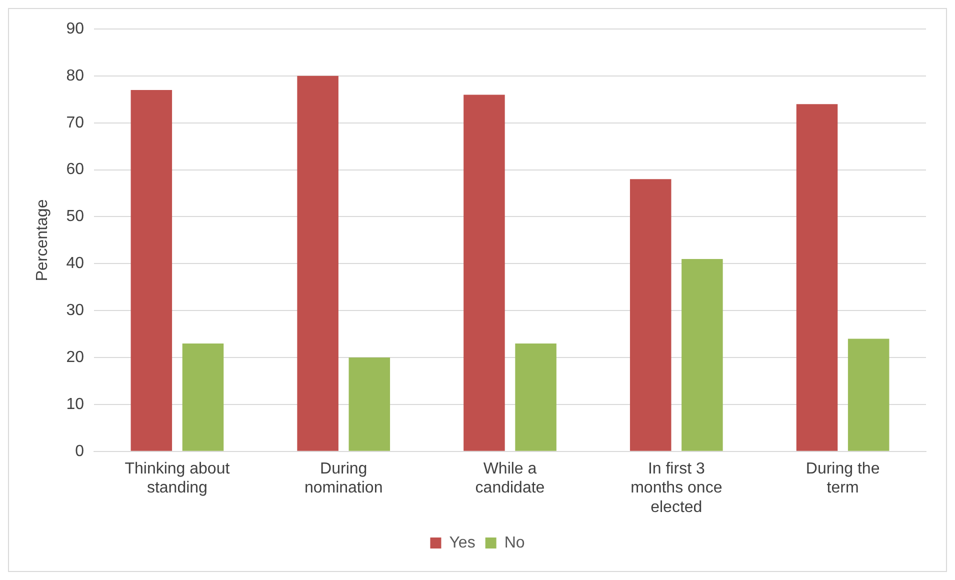 The width and height of the screenshot is (955, 580). I want to click on y-axis-title: Percentage, so click(43, 240).